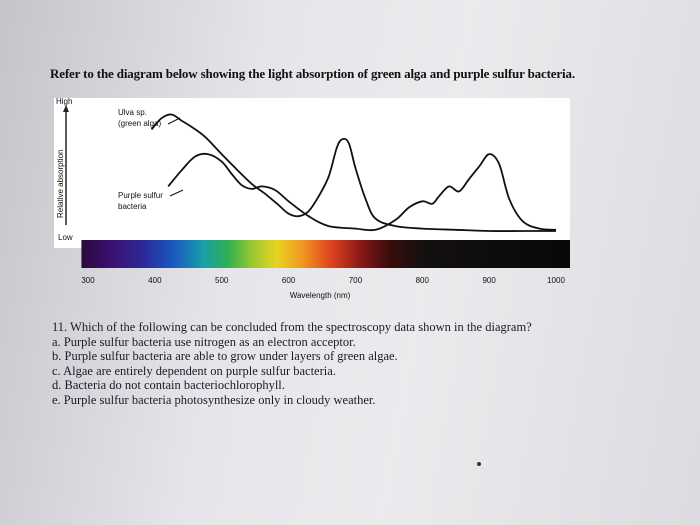 The image size is (700, 525). I want to click on x-tick-label-900: 900, so click(489, 280).